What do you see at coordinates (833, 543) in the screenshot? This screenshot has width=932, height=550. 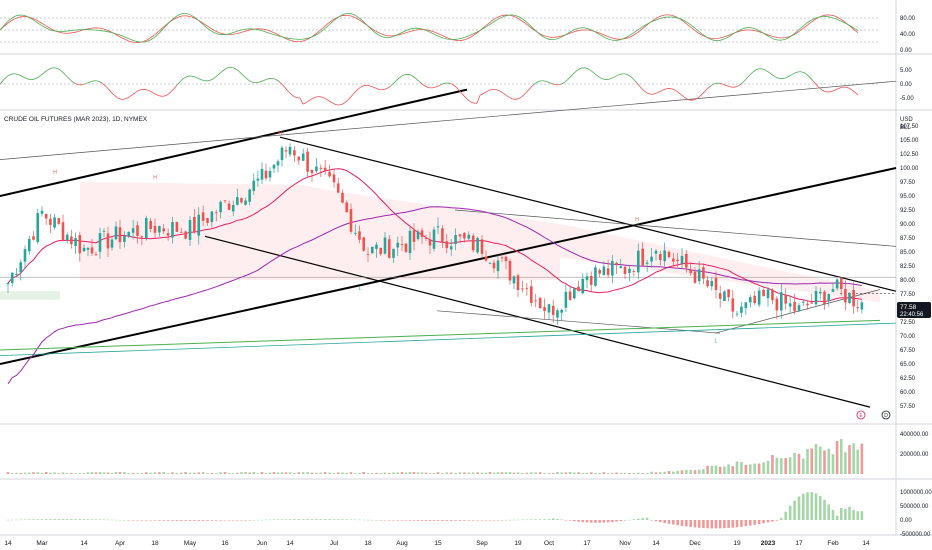 I see `date-tick-label: Feb` at bounding box center [833, 543].